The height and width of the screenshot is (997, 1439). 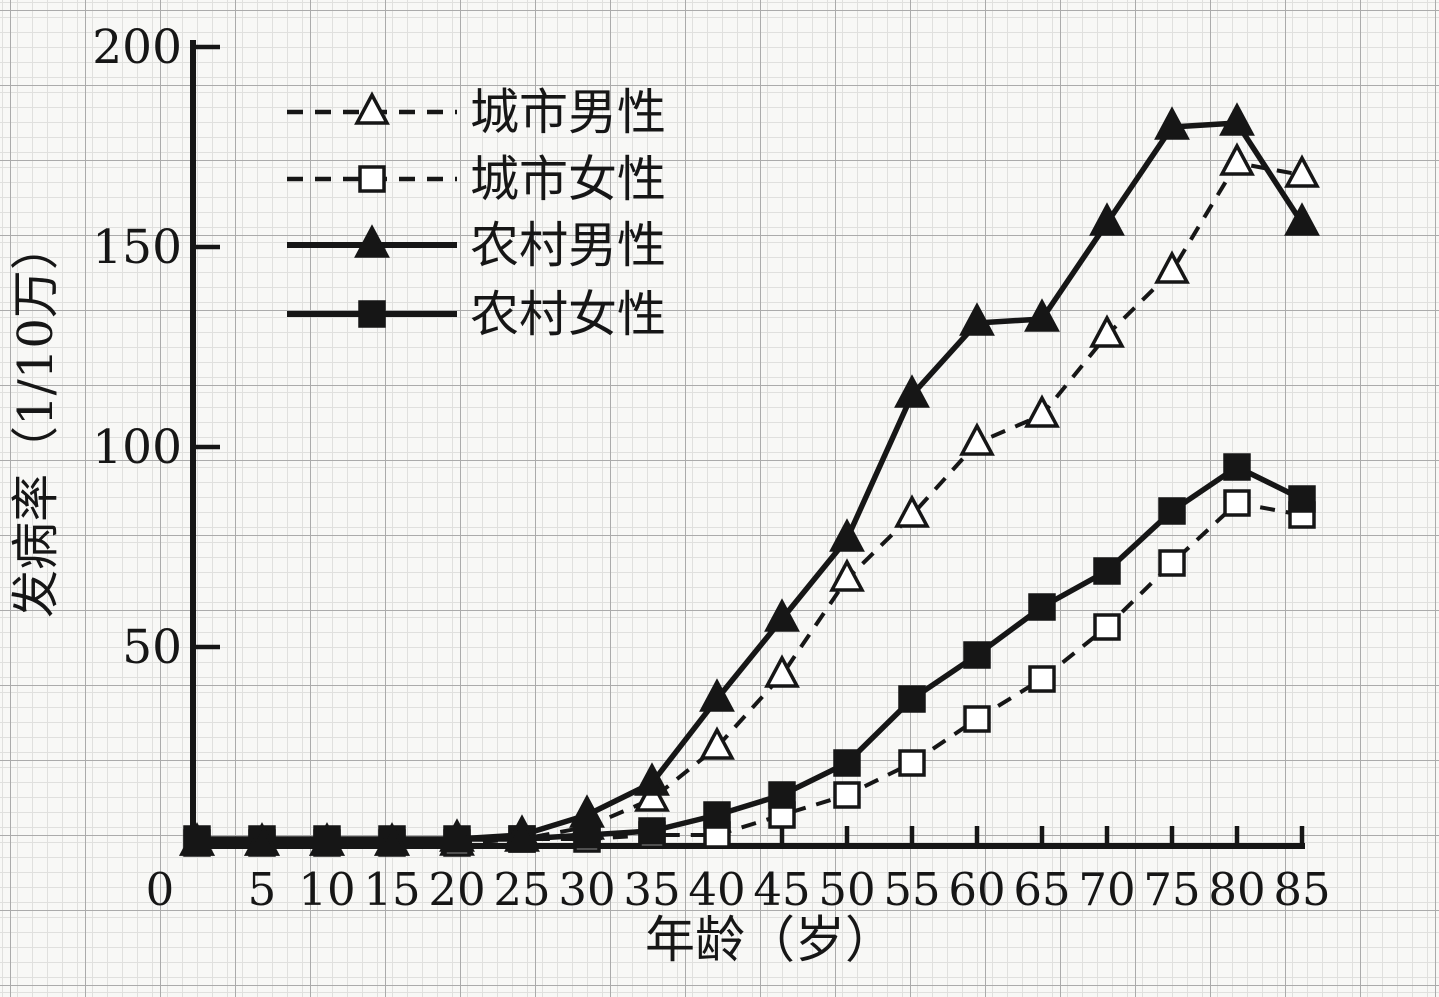 I want to click on x-tick-label: 20, so click(x=456, y=889).